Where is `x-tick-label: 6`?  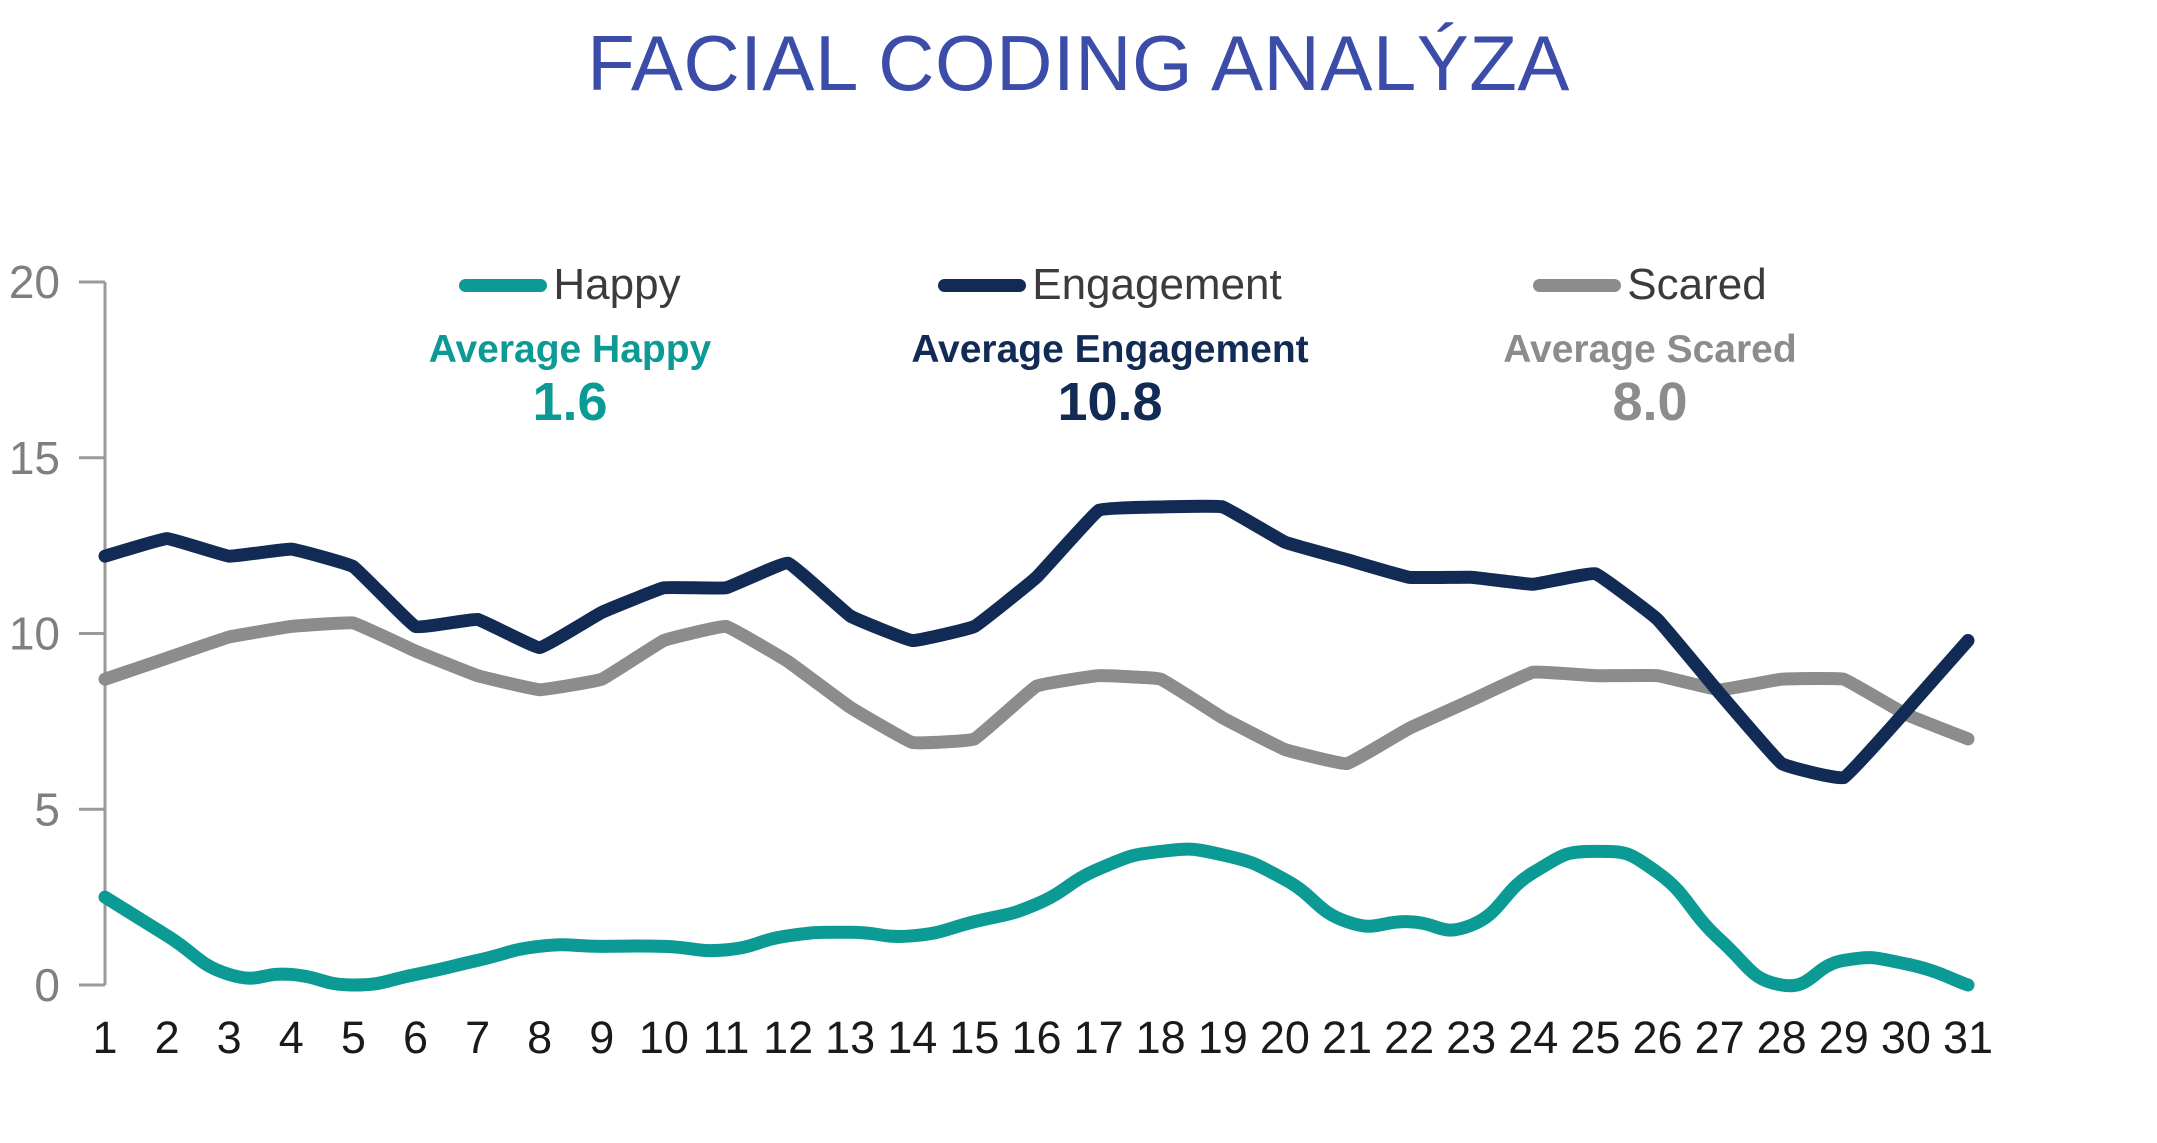
x-tick-label: 6 is located at coordinates (415, 1037).